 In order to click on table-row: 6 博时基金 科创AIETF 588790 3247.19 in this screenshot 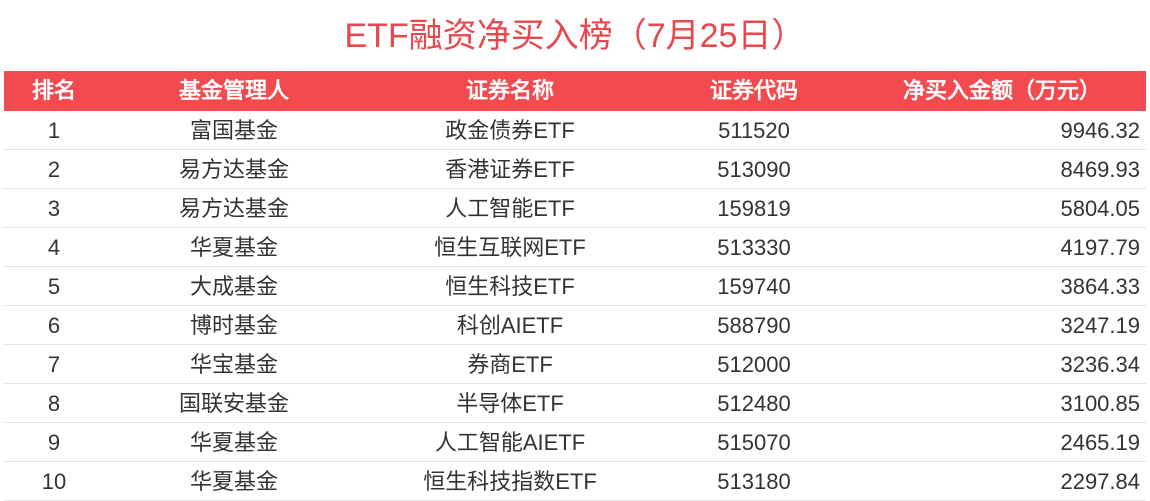, I will do `click(575, 325)`.